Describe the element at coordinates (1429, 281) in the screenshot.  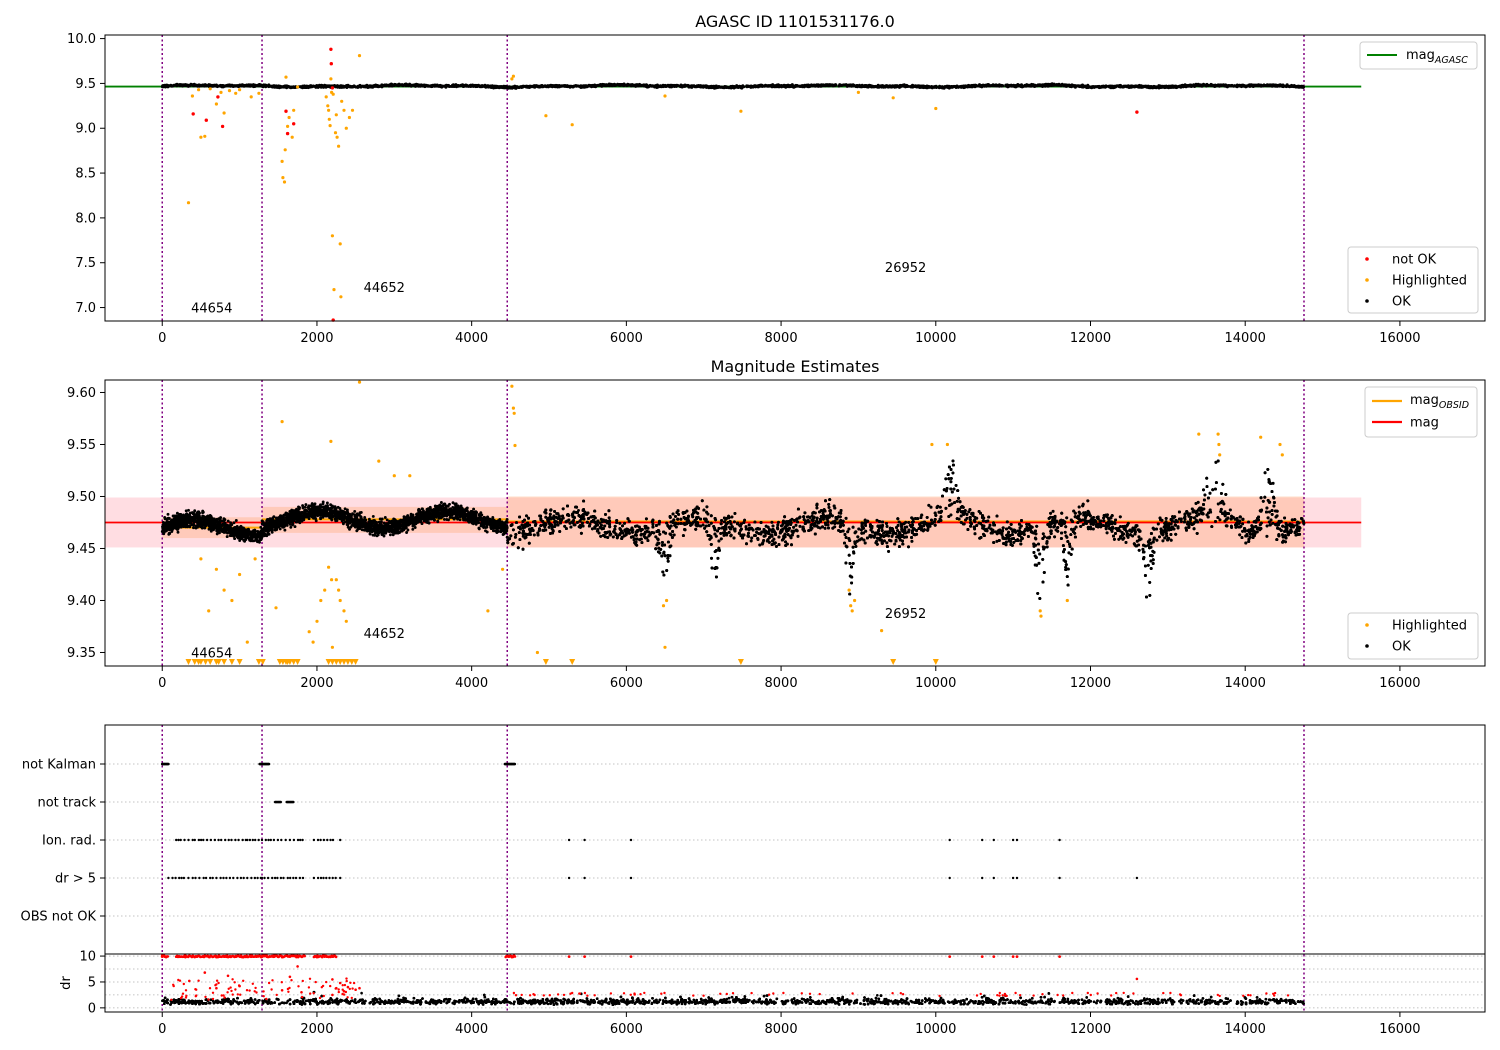
I see `legend-highlighted-label: Highlighted` at that location.